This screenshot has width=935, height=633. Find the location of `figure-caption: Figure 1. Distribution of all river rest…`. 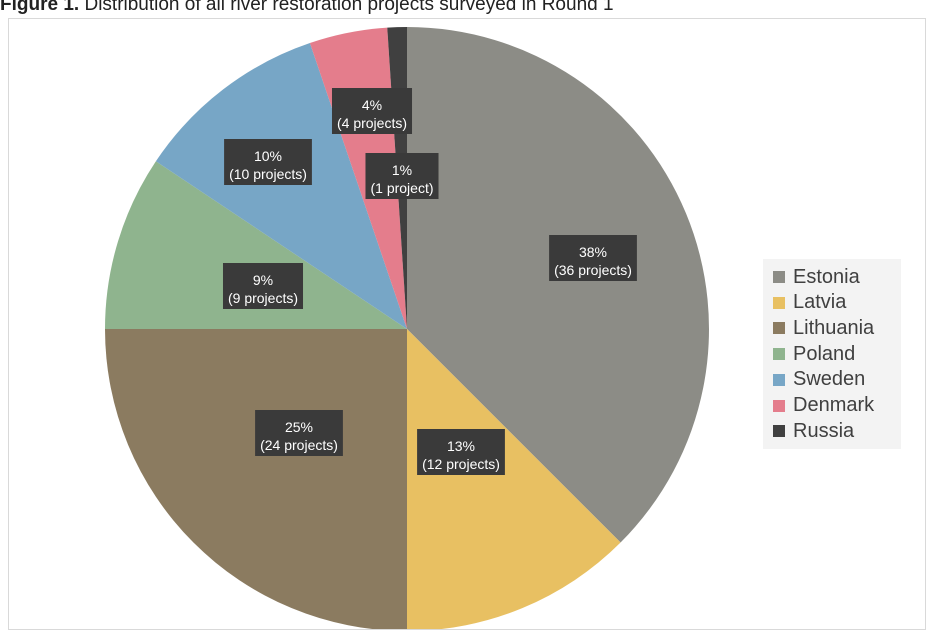

figure-caption: Figure 1. Distribution of all river rest… is located at coordinates (467, 8).